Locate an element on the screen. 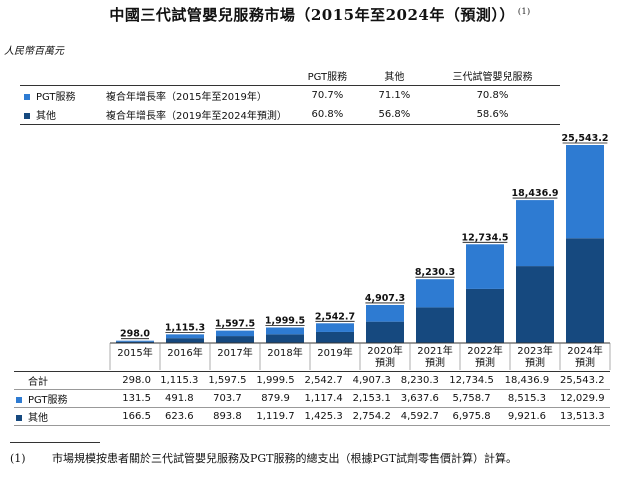 Image resolution: width=640 pixels, height=490 pixels. cagr-value: 60.8% is located at coordinates (327, 115).